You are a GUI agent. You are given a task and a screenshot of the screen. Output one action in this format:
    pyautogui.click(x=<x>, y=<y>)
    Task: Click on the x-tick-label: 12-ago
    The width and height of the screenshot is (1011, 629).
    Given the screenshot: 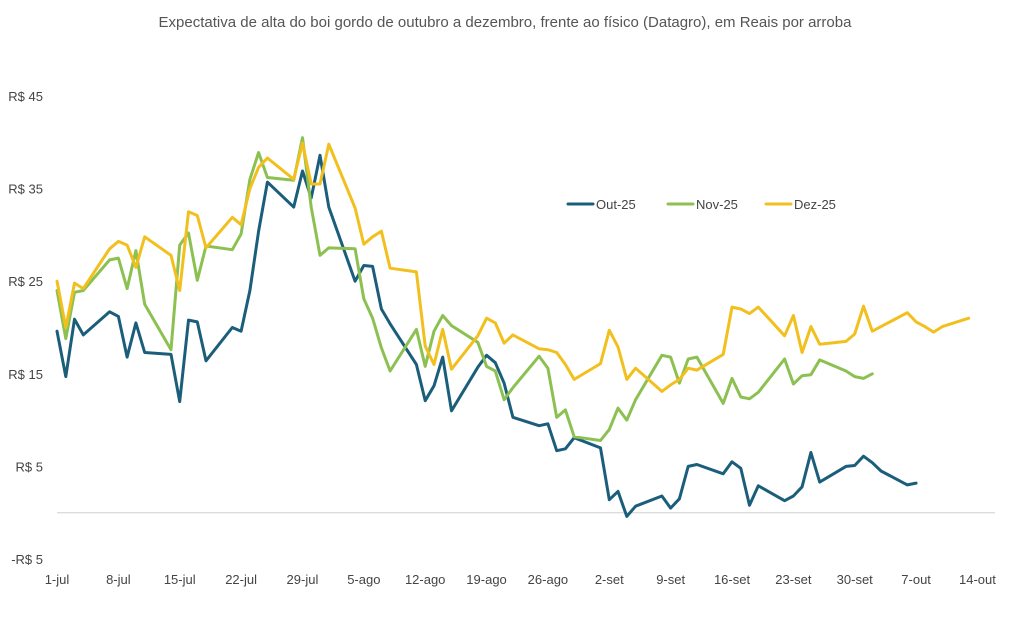 What is the action you would take?
    pyautogui.click(x=425, y=579)
    